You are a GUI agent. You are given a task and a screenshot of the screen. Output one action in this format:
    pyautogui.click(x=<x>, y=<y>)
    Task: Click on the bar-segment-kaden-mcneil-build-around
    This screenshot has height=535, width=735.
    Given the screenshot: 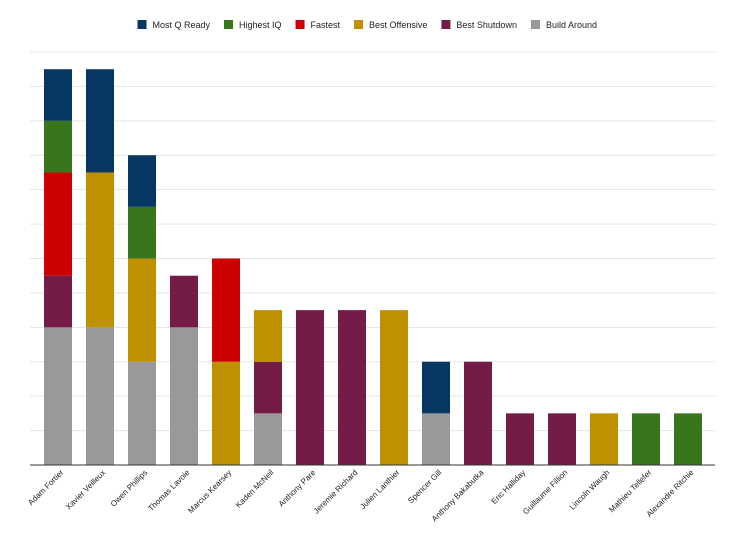 What is the action you would take?
    pyautogui.click(x=268, y=439)
    